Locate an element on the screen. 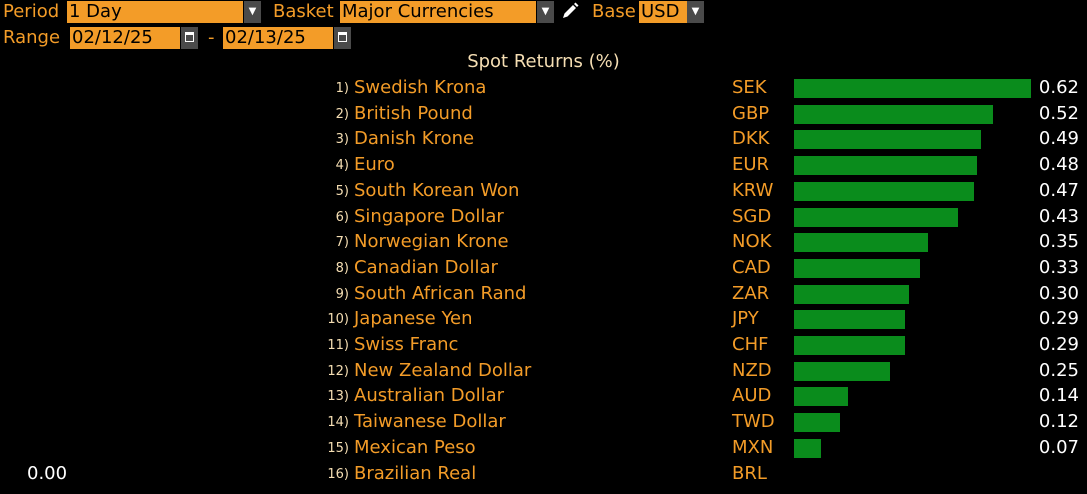  currency-code: JPY is located at coordinates (745, 319).